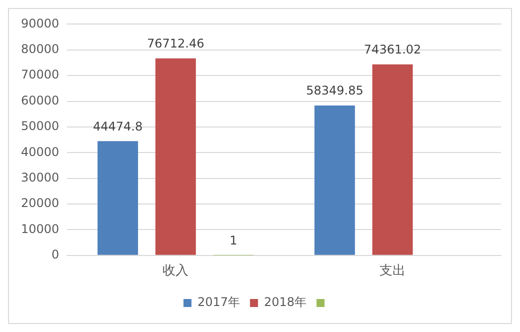 The height and width of the screenshot is (332, 520). Describe the element at coordinates (40, 23) in the screenshot. I see `y-tick-label: 90000` at that location.